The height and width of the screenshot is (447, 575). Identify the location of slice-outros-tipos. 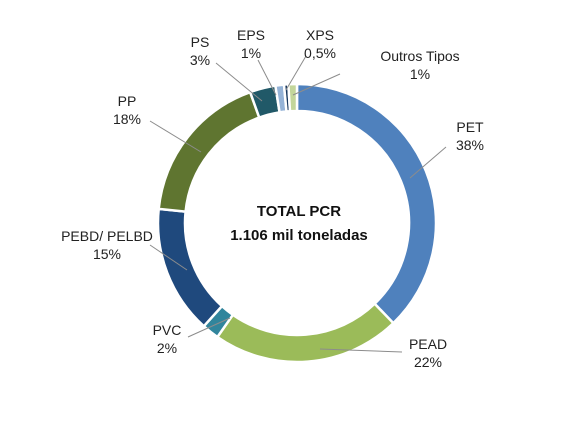
(292, 97).